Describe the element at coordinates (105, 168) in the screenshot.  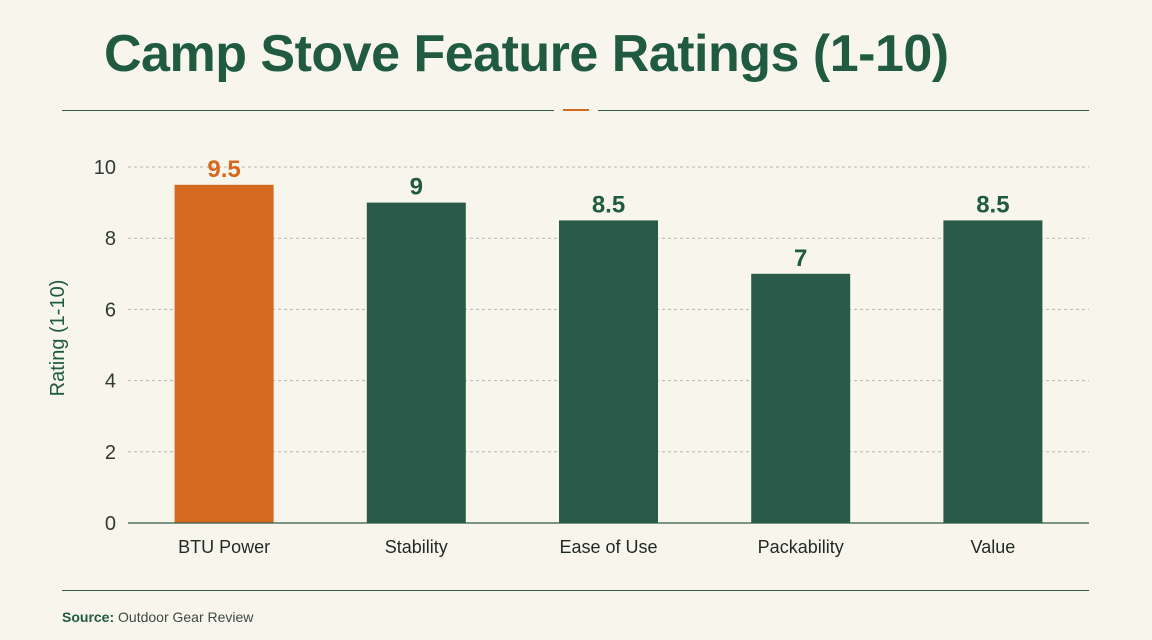
I see `y-tick-label: 10` at that location.